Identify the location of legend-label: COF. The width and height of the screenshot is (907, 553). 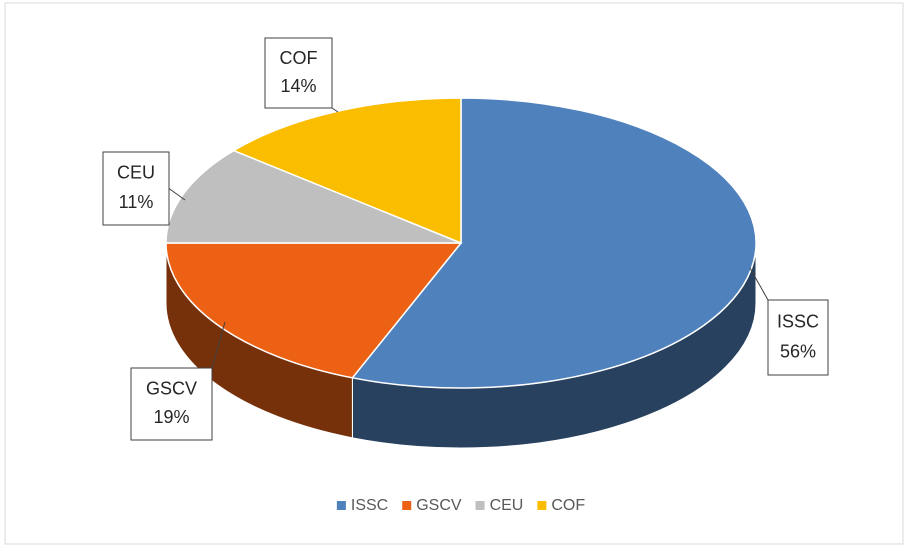
(568, 505).